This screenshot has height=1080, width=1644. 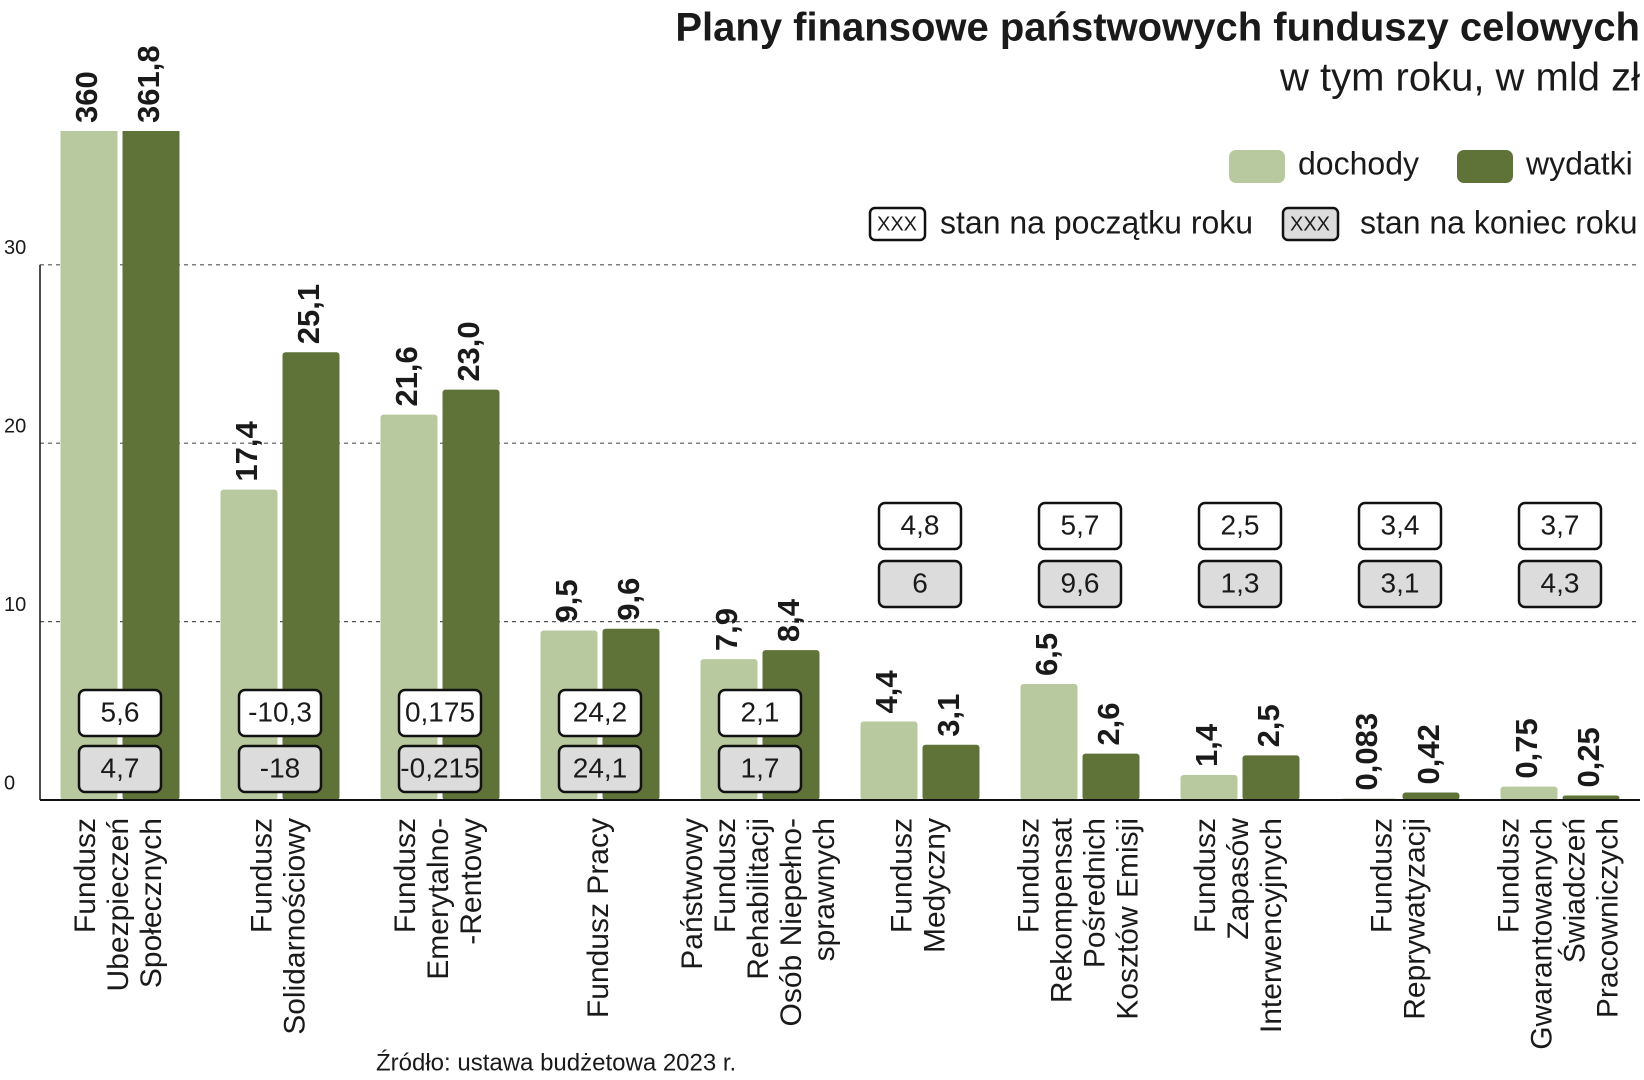 I want to click on balance-label: 3,7, so click(x=1560, y=524).